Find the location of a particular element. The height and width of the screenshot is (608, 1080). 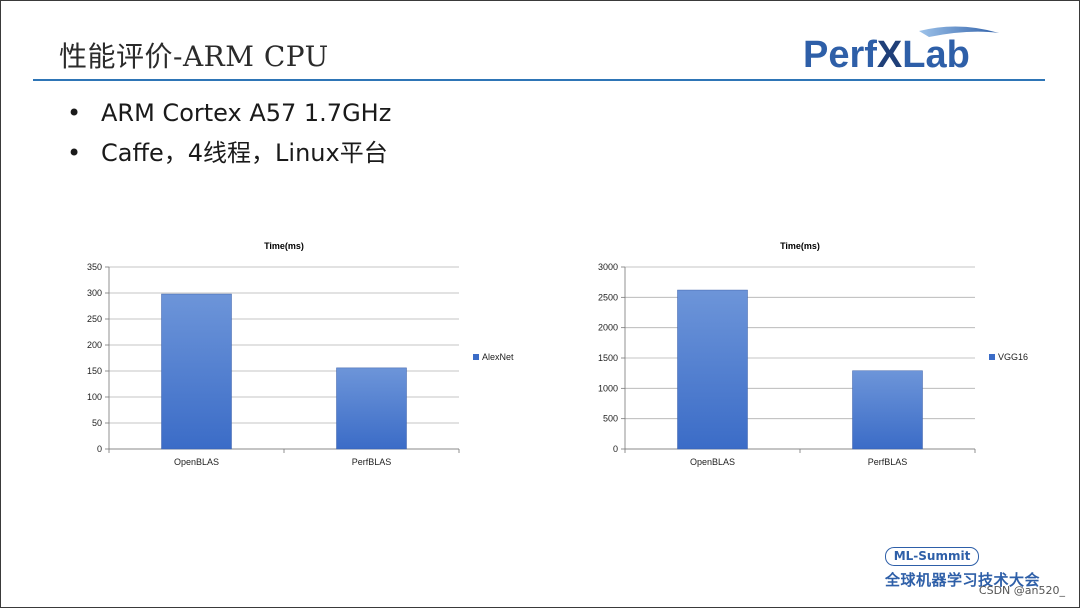

logo-text-x: X is located at coordinates (890, 55).